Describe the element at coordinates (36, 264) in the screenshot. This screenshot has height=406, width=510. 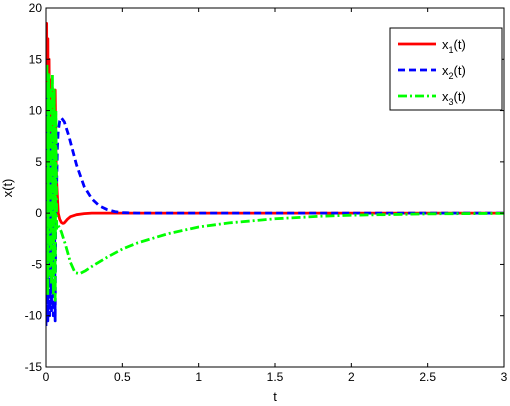
I see `y-tick-label: -5` at that location.